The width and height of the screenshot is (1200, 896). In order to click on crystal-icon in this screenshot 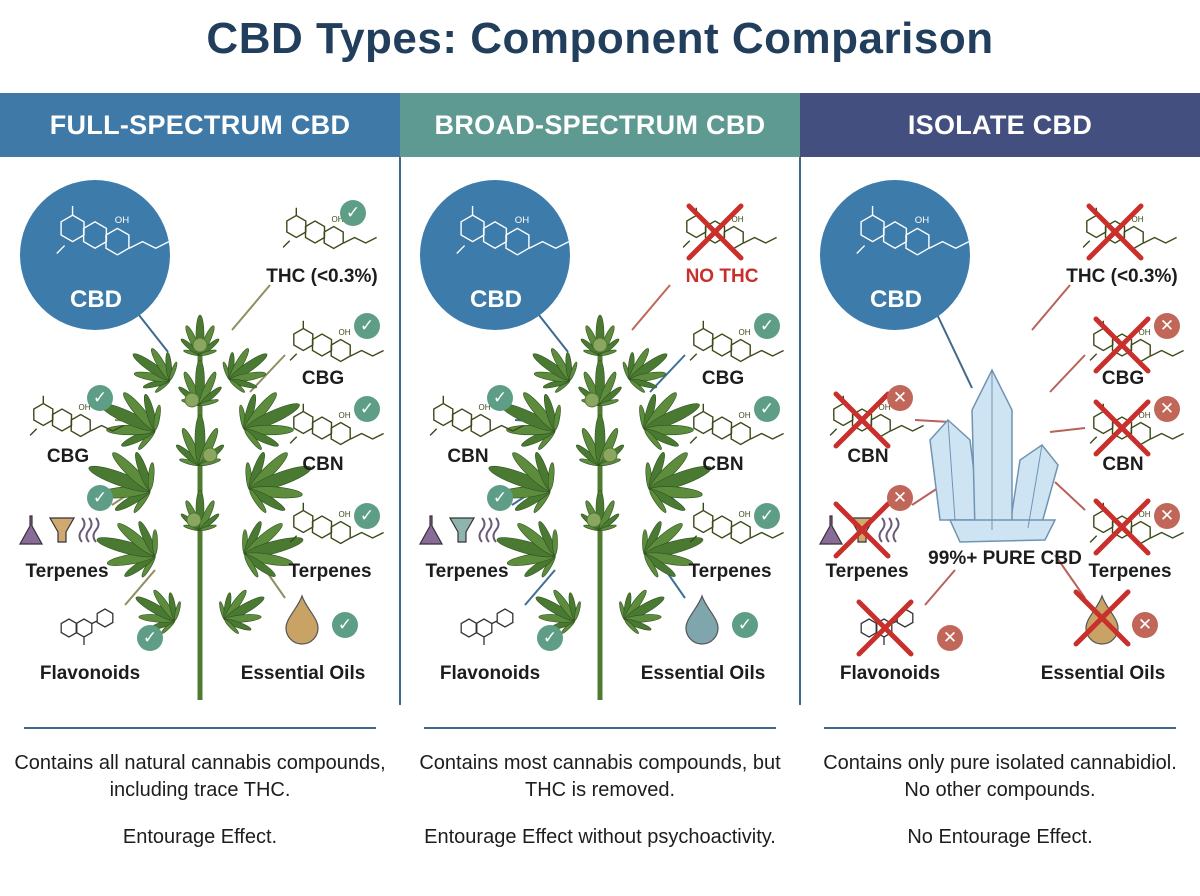, I will do `click(994, 455)`.